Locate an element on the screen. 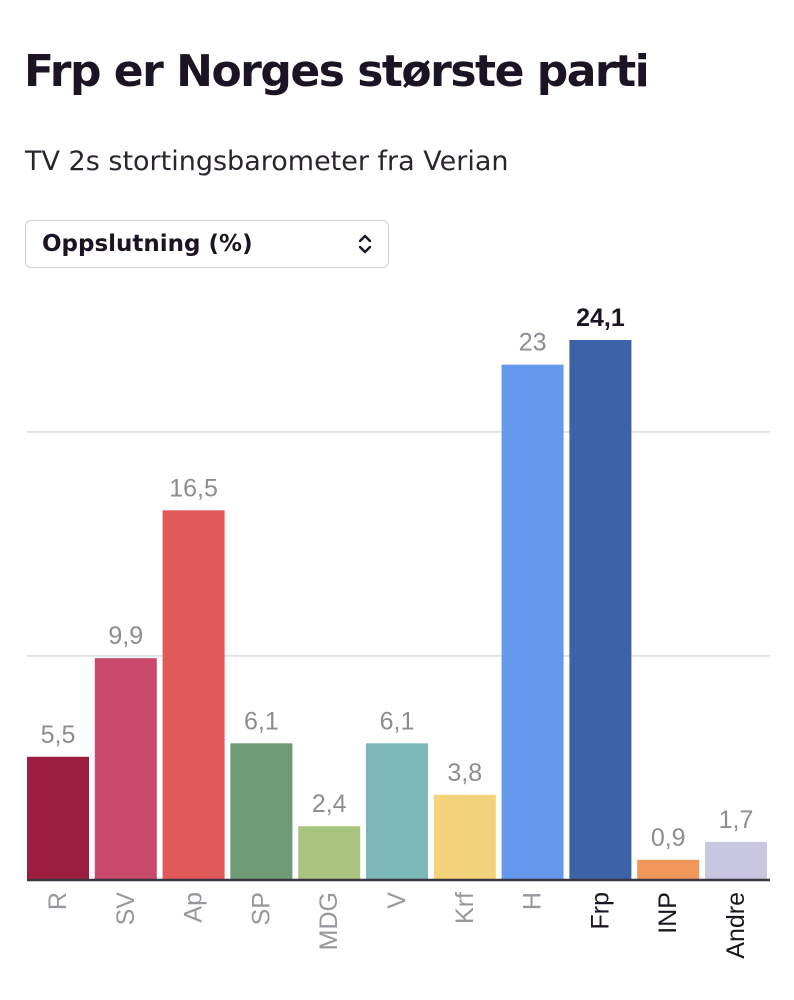 The height and width of the screenshot is (1000, 794). category-label-krf: Krf is located at coordinates (465, 908).